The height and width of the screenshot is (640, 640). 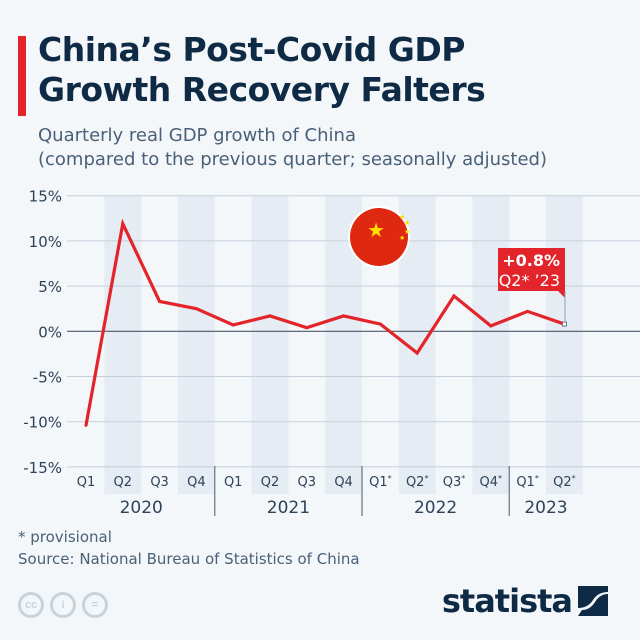 I want to click on subtitle-line-1: Quarterly real GDP growth of China, so click(x=197, y=135).